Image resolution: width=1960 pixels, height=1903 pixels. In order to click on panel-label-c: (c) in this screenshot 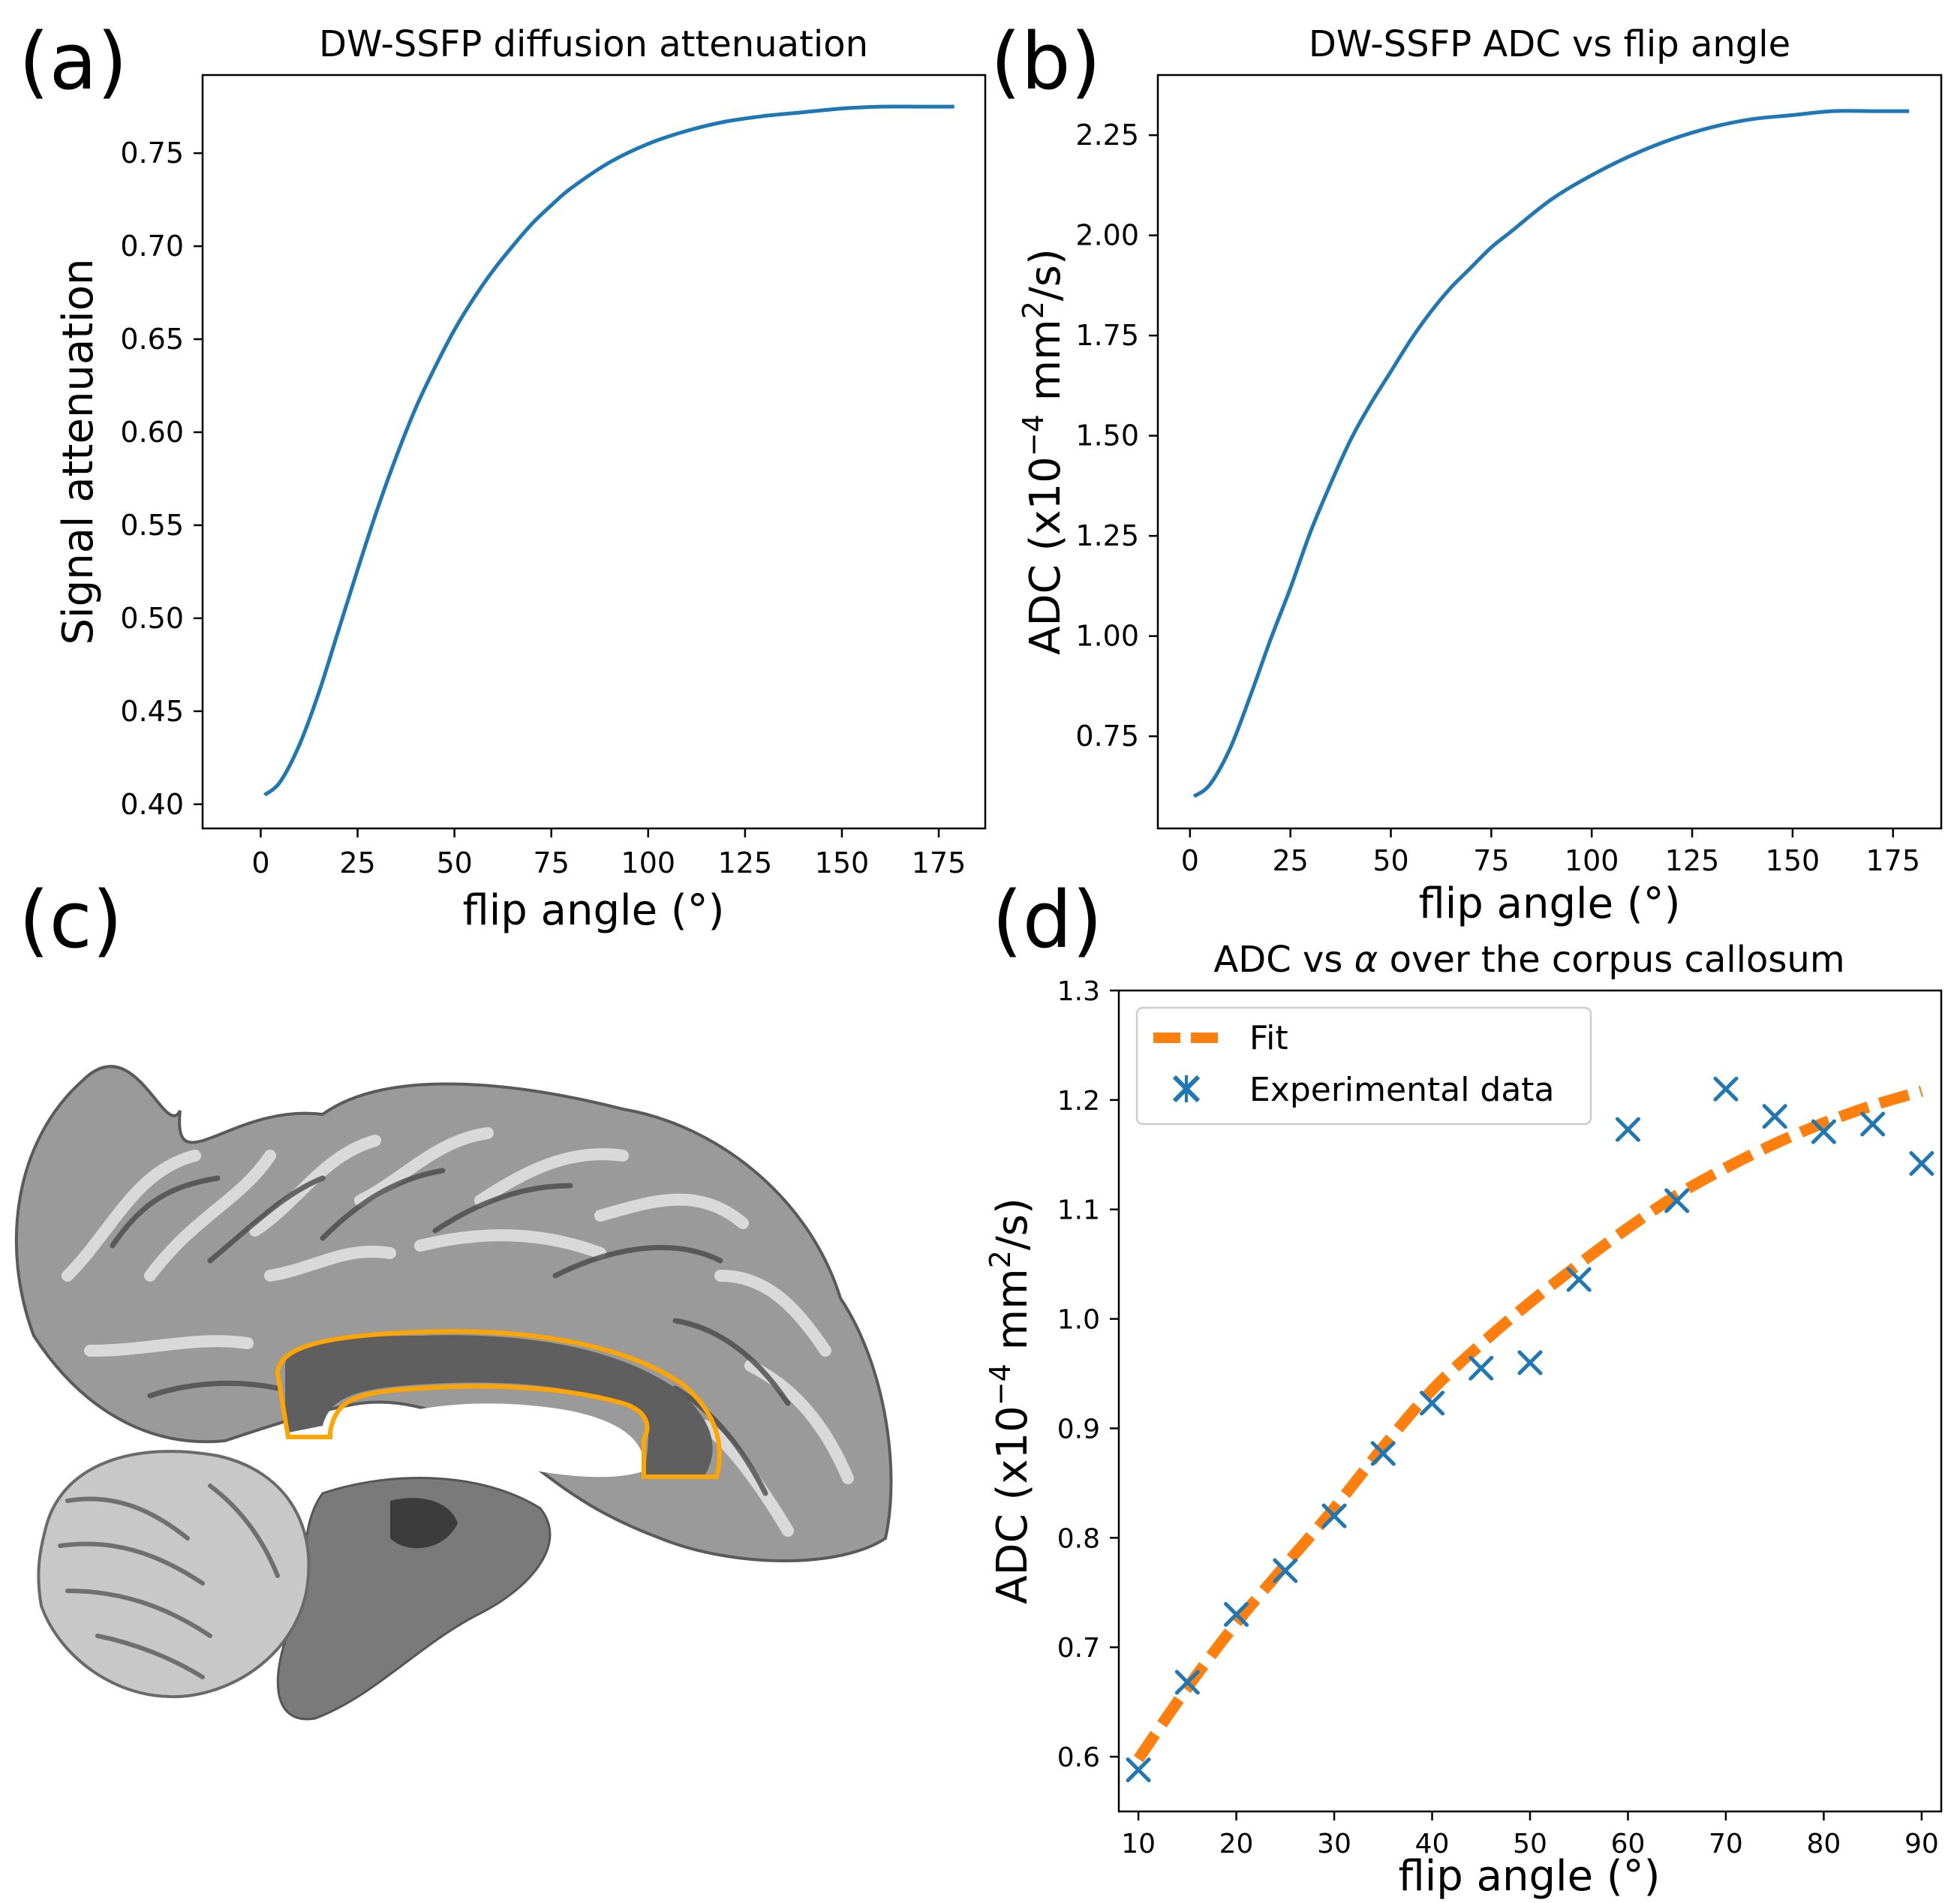, I will do `click(70, 920)`.